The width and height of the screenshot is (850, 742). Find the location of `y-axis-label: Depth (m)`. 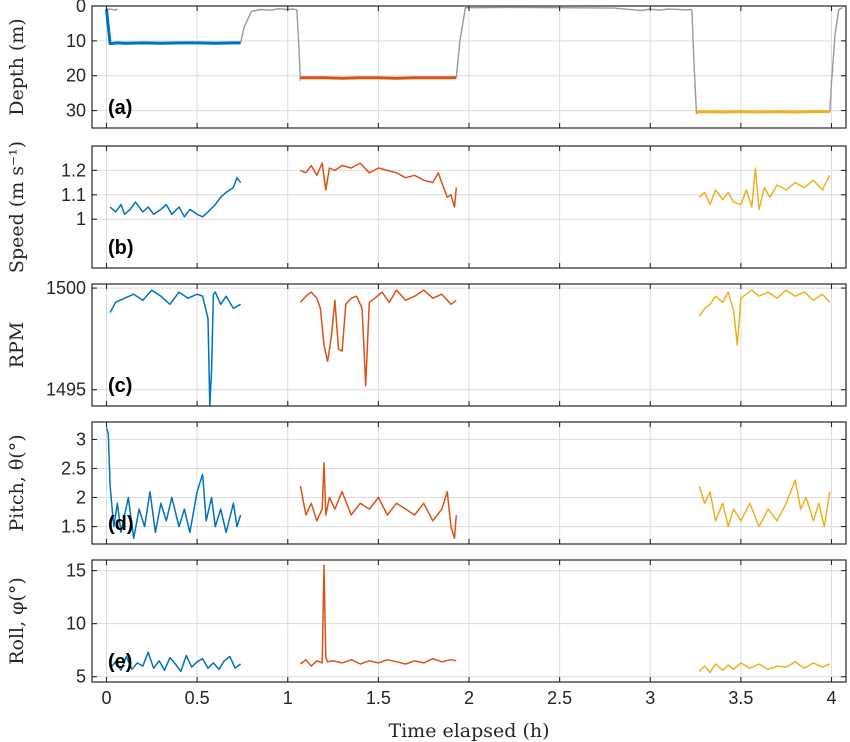

y-axis-label: Depth (m) is located at coordinates (17, 66).